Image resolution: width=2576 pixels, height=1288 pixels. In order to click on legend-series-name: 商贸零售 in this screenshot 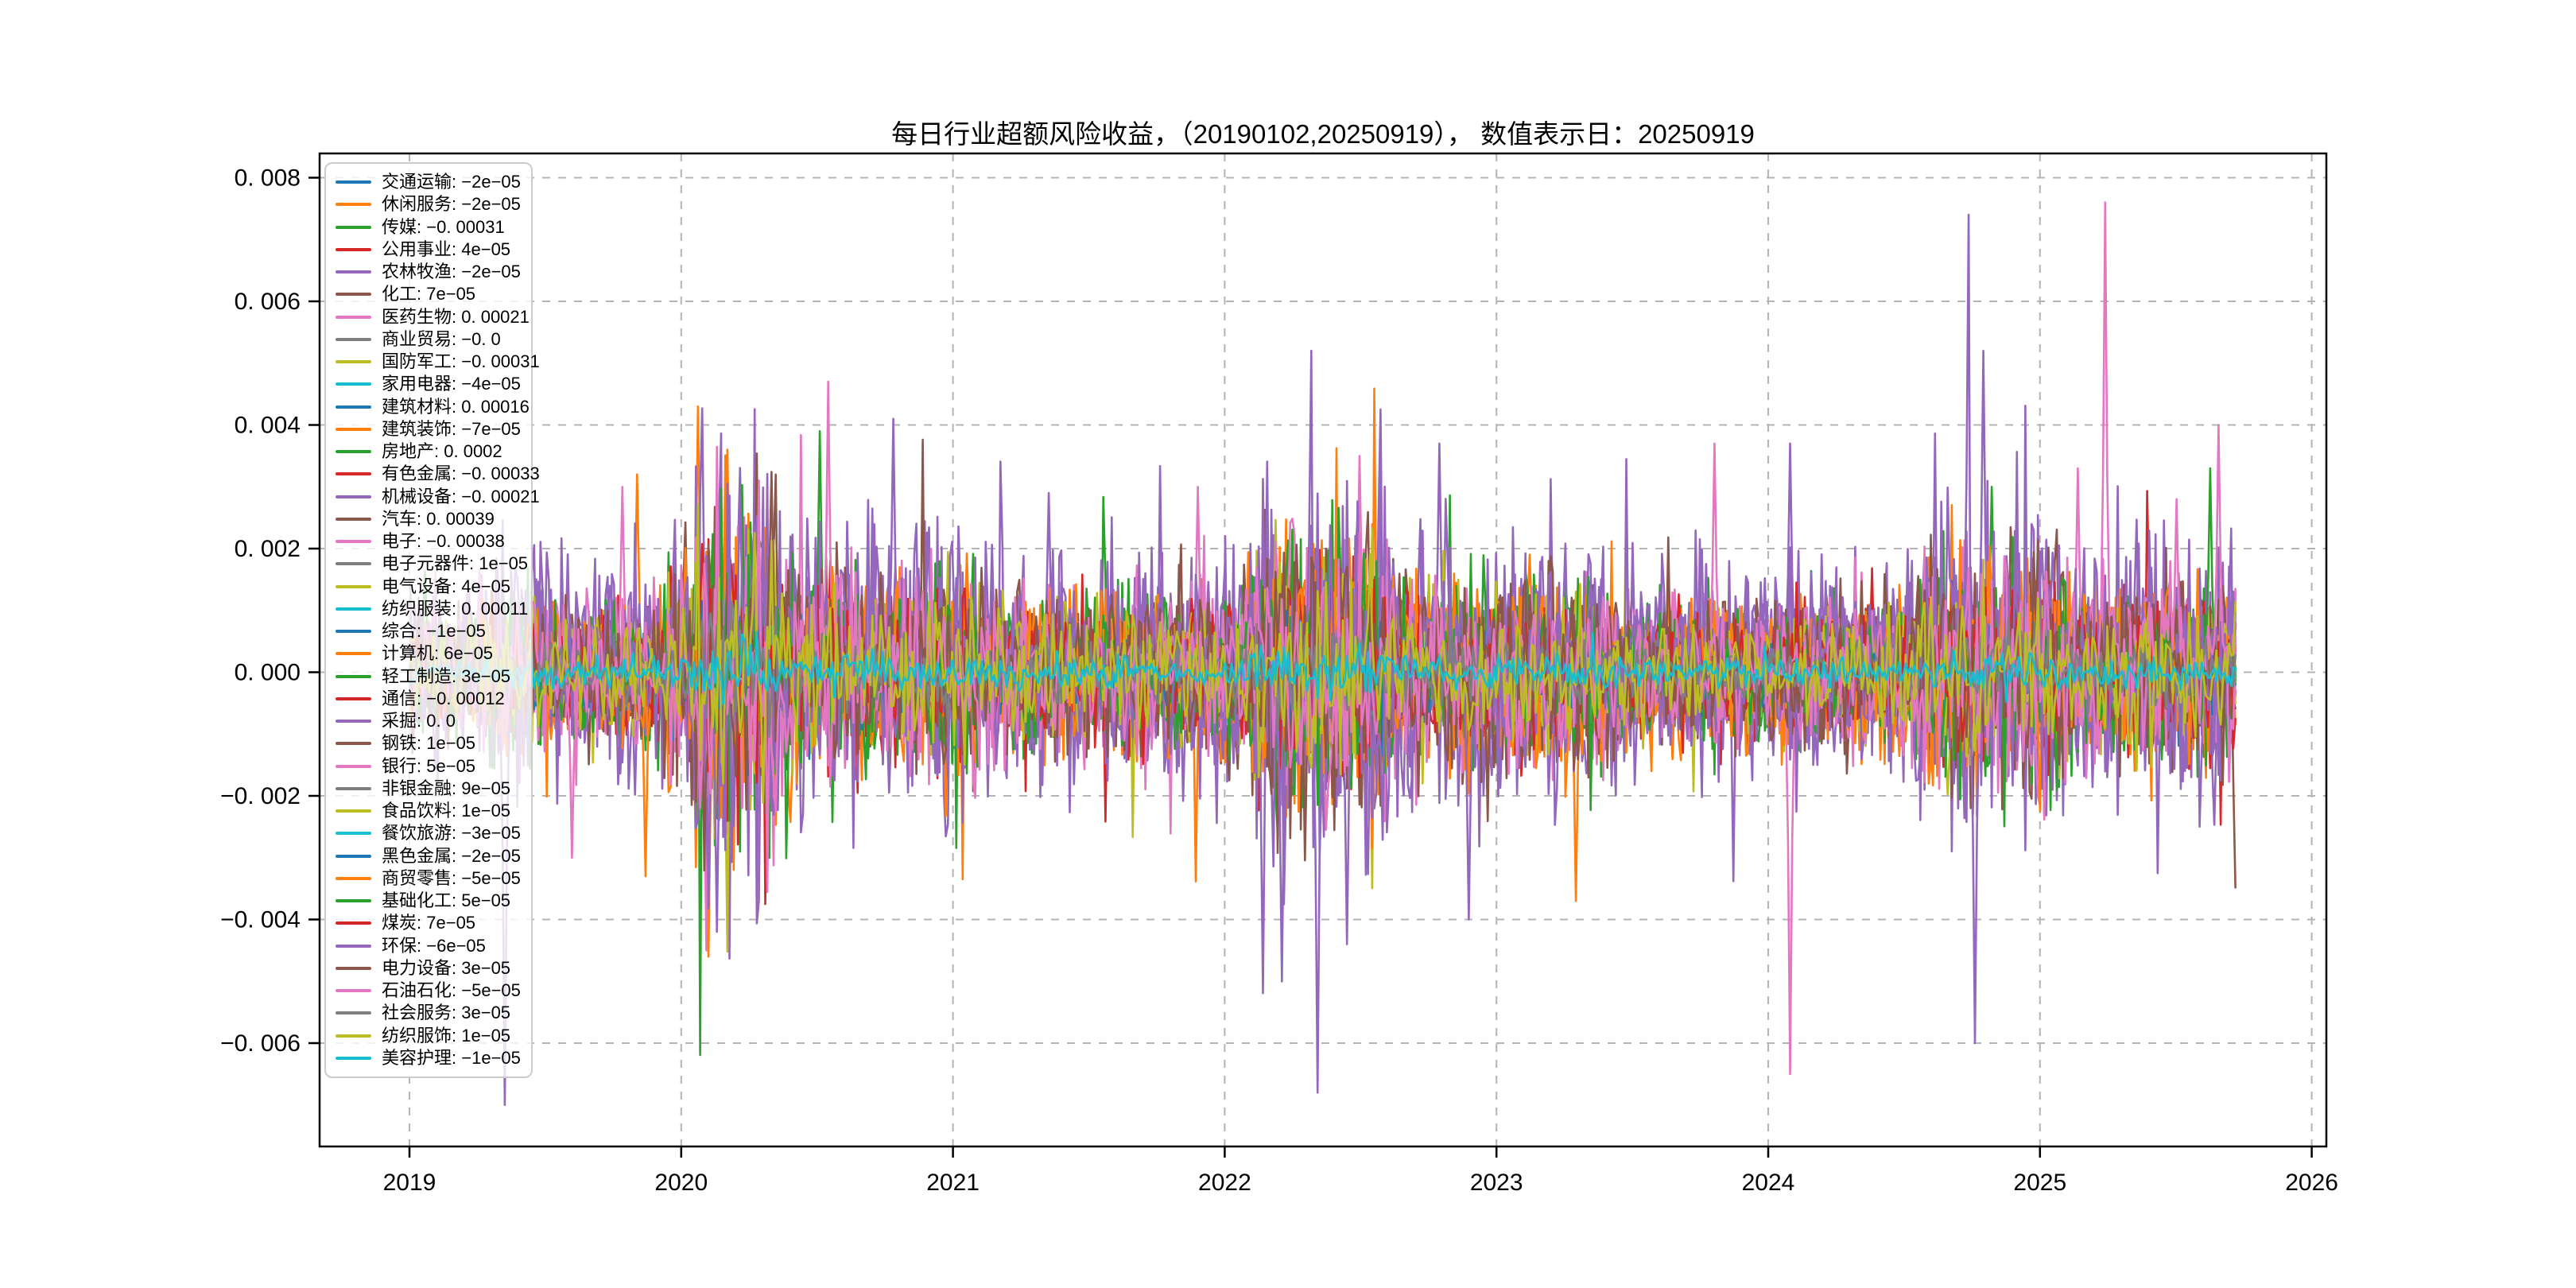, I will do `click(417, 878)`.